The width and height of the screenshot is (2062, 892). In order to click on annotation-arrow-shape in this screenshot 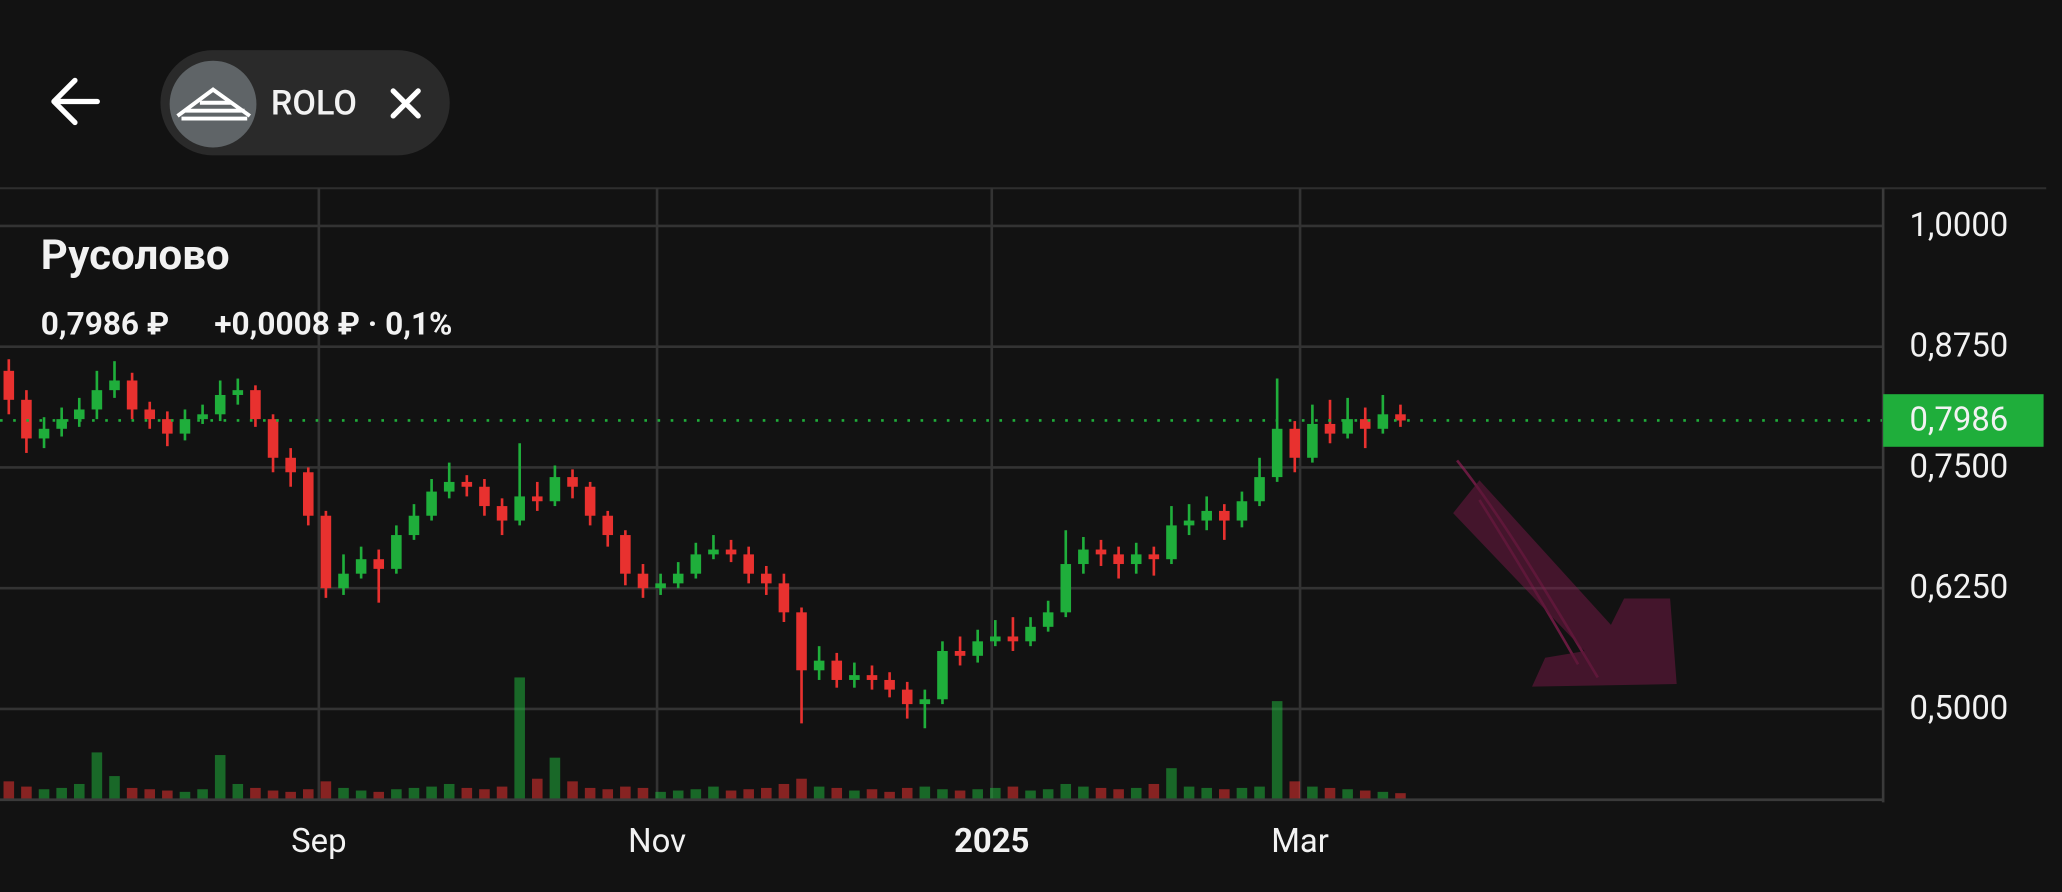, I will do `click(1565, 583)`.